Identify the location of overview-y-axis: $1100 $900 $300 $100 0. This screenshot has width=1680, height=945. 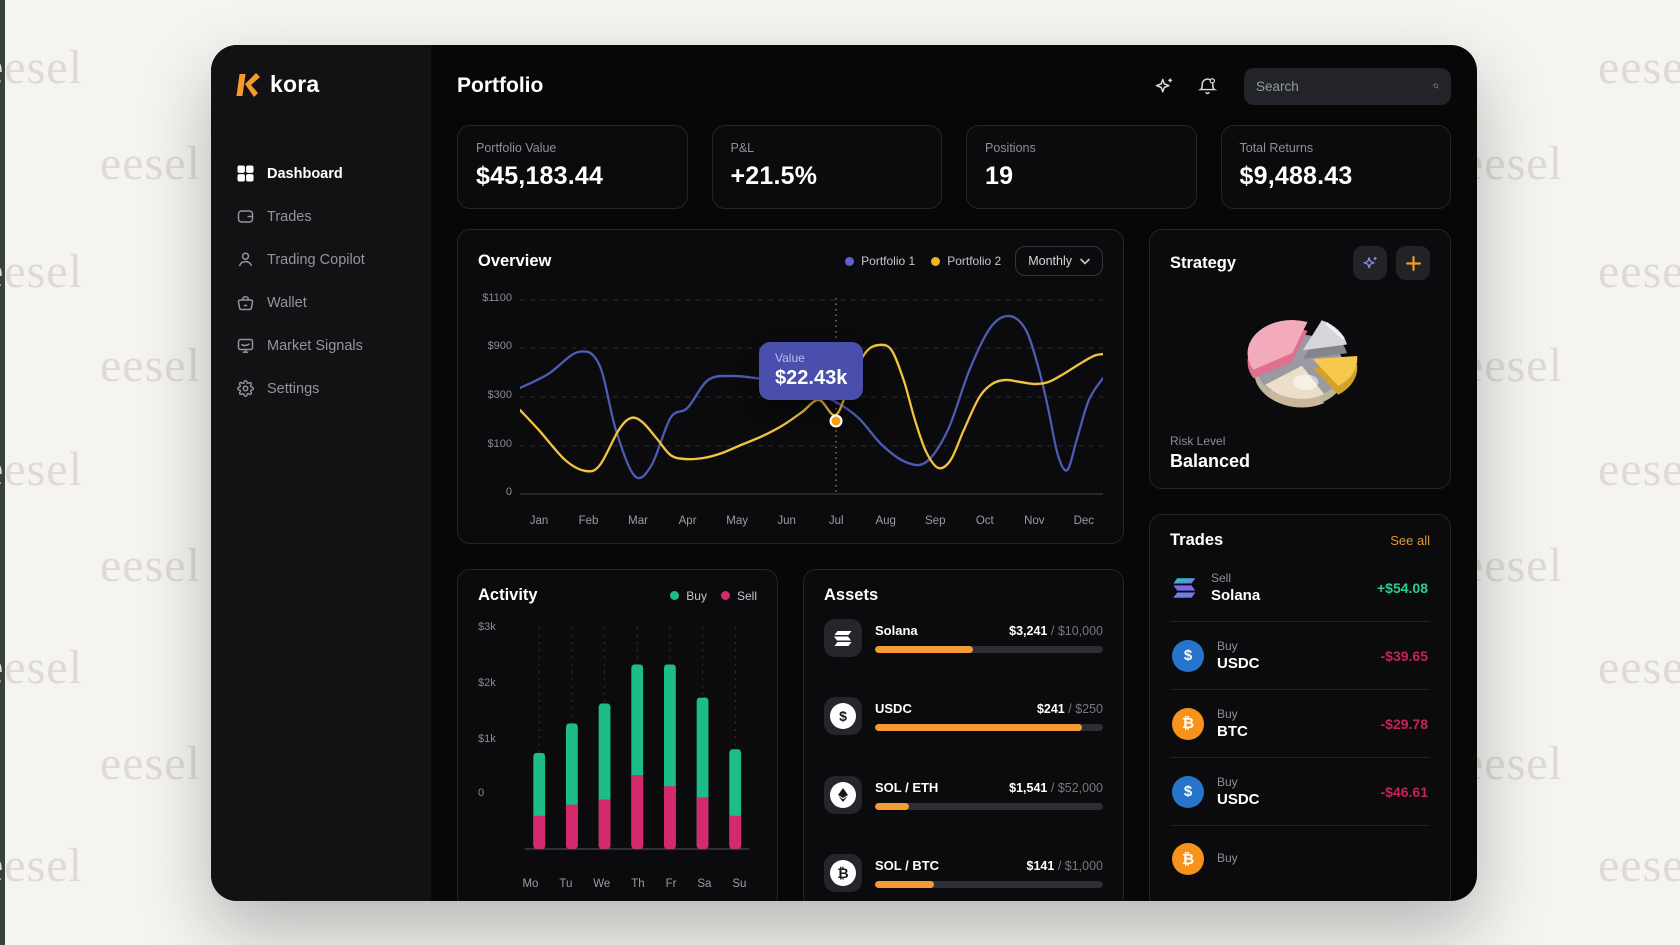
(499, 397).